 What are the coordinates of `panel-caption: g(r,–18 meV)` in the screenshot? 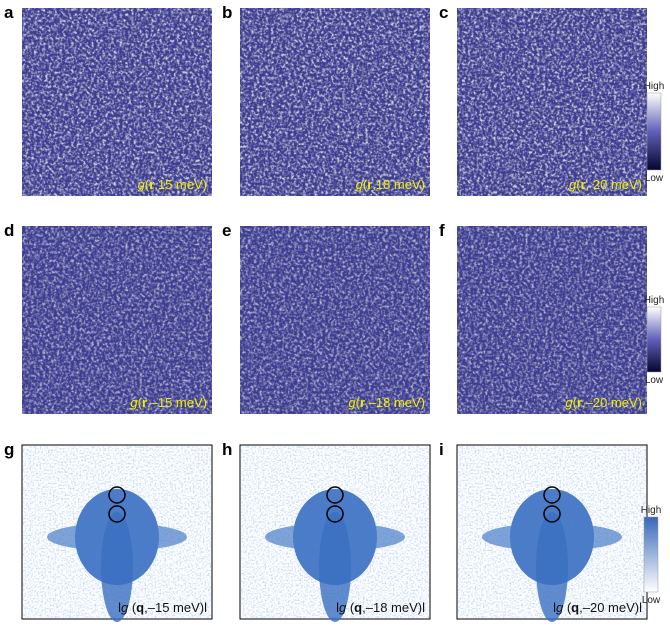 It's located at (386, 402).